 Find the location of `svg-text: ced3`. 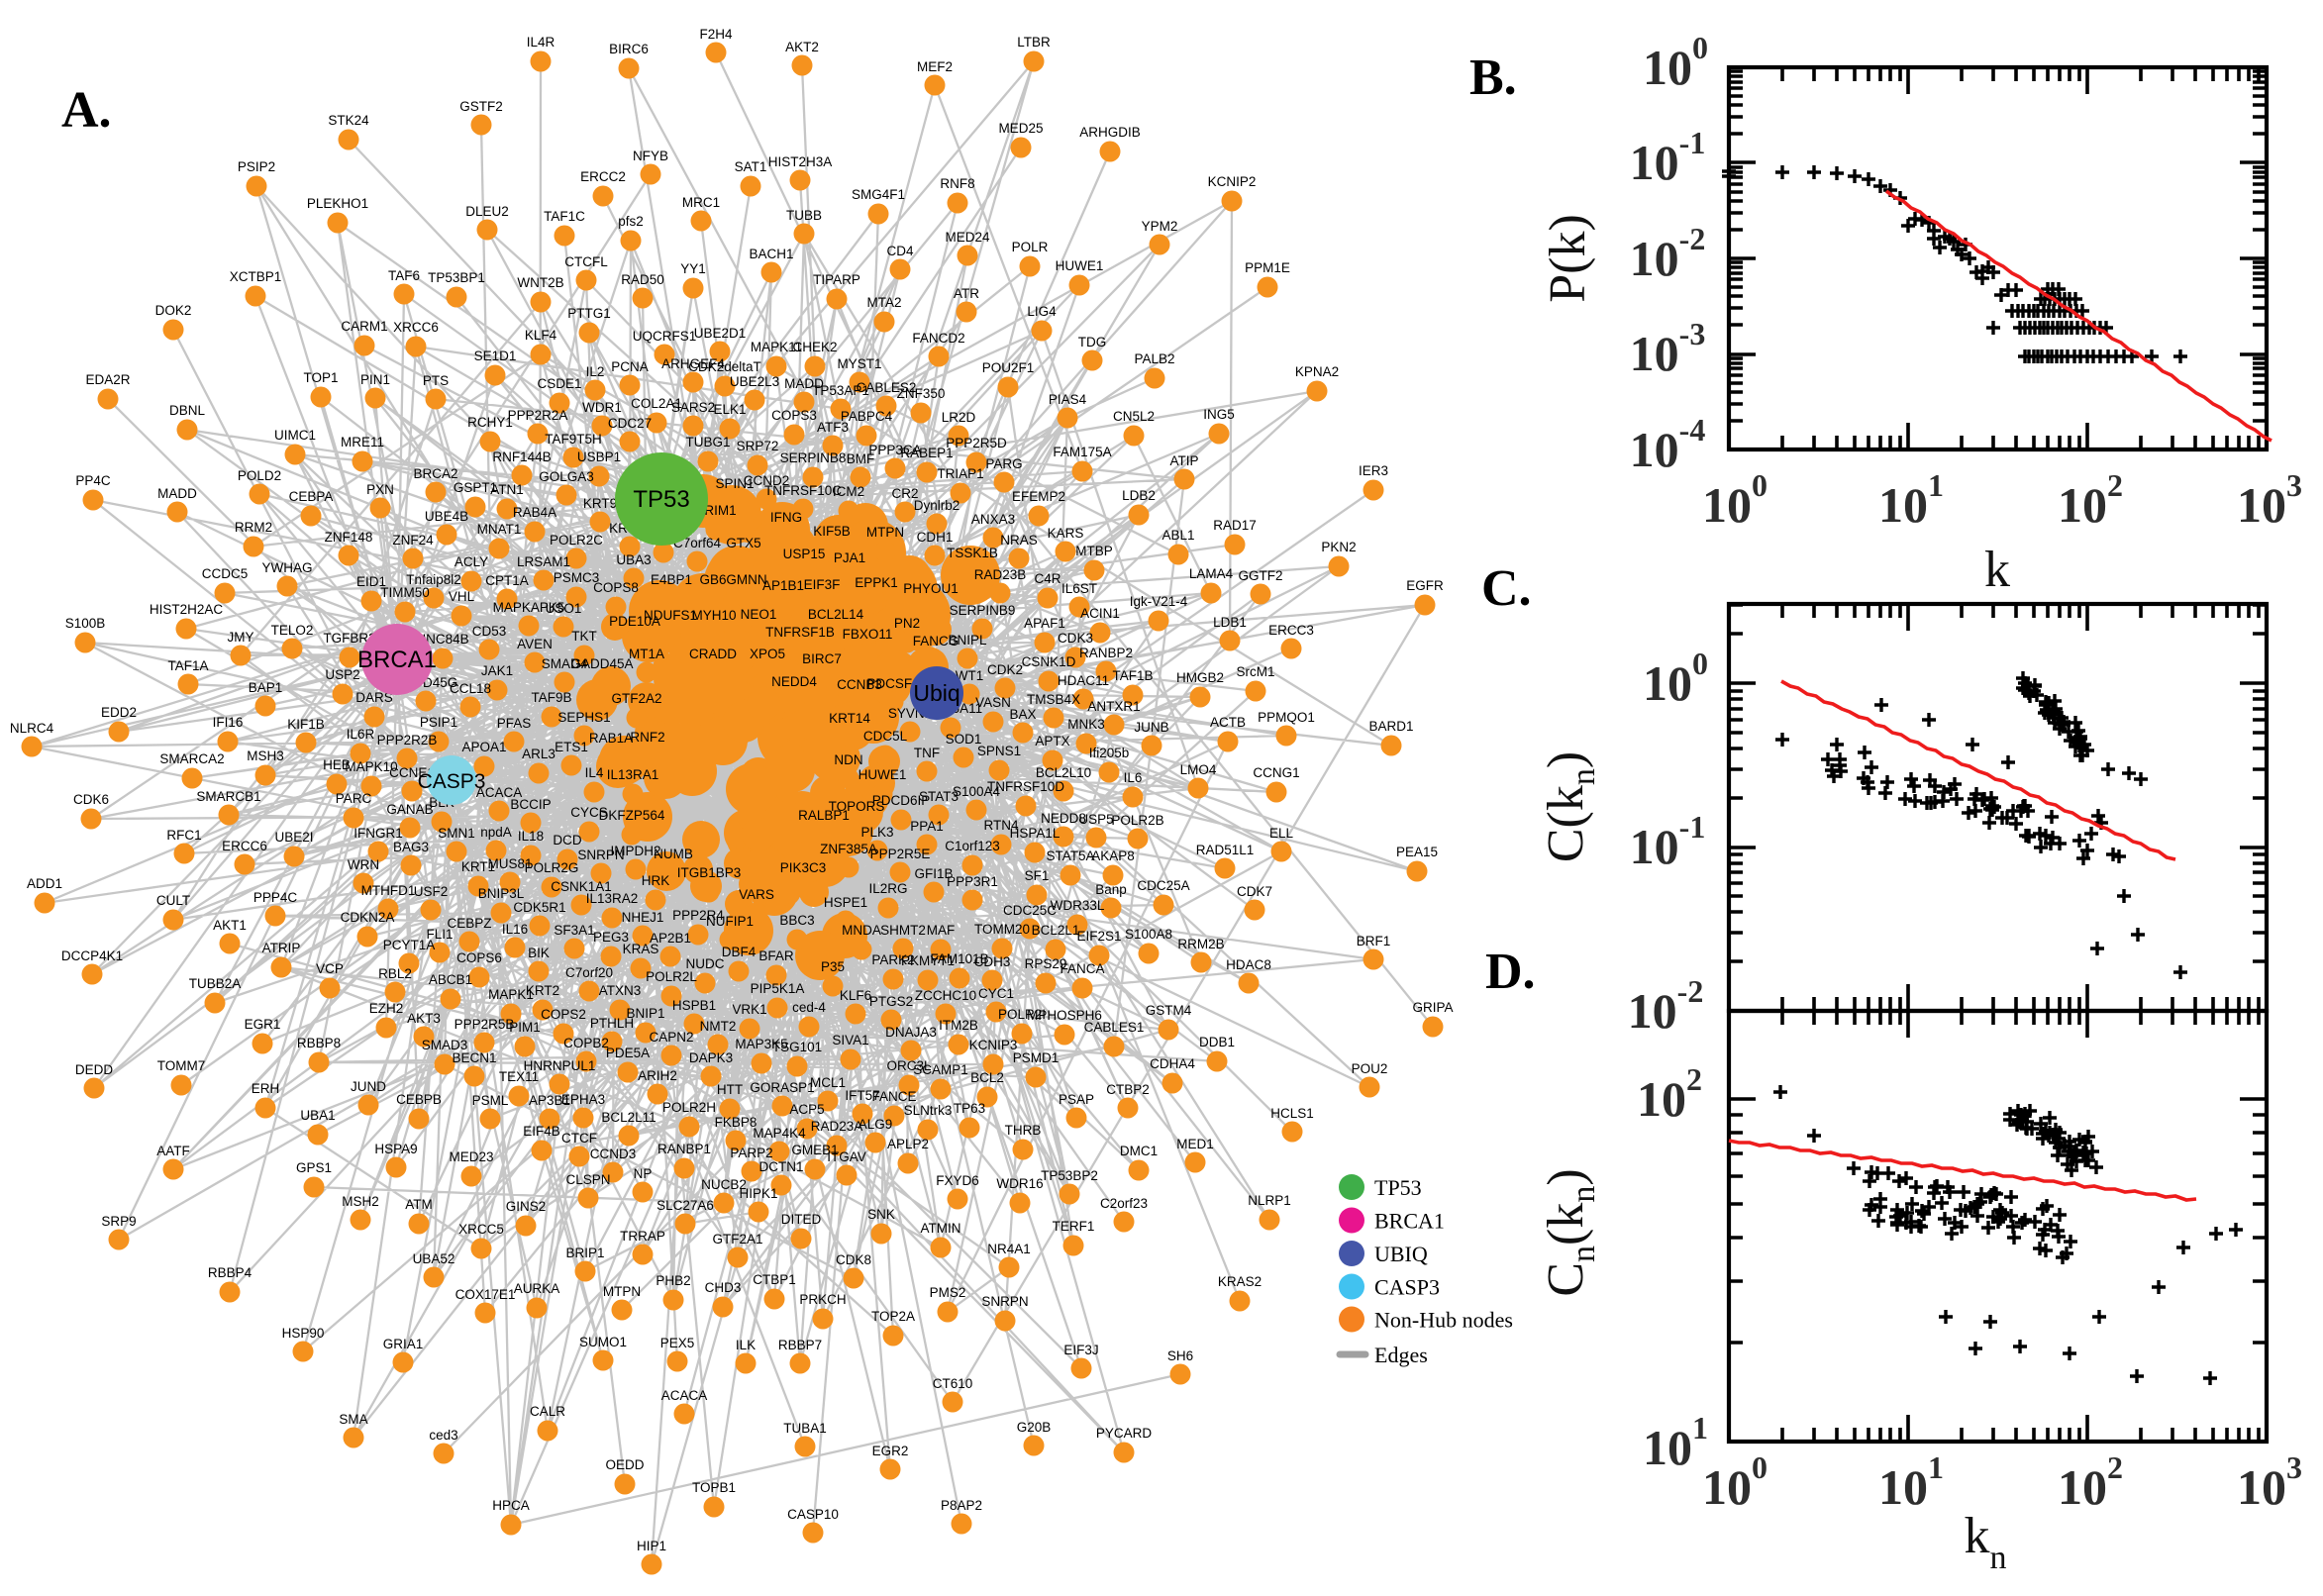

svg-text: ced3 is located at coordinates (443, 1435).